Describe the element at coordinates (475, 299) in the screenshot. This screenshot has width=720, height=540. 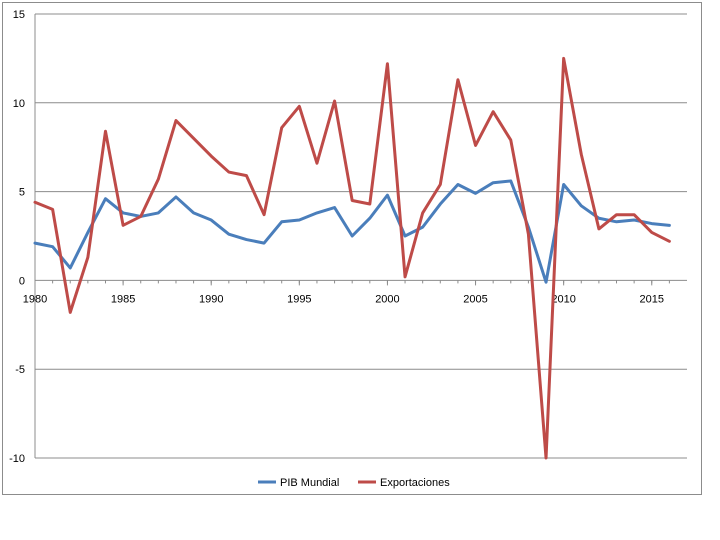
I see `x-tick-label: 2005` at that location.